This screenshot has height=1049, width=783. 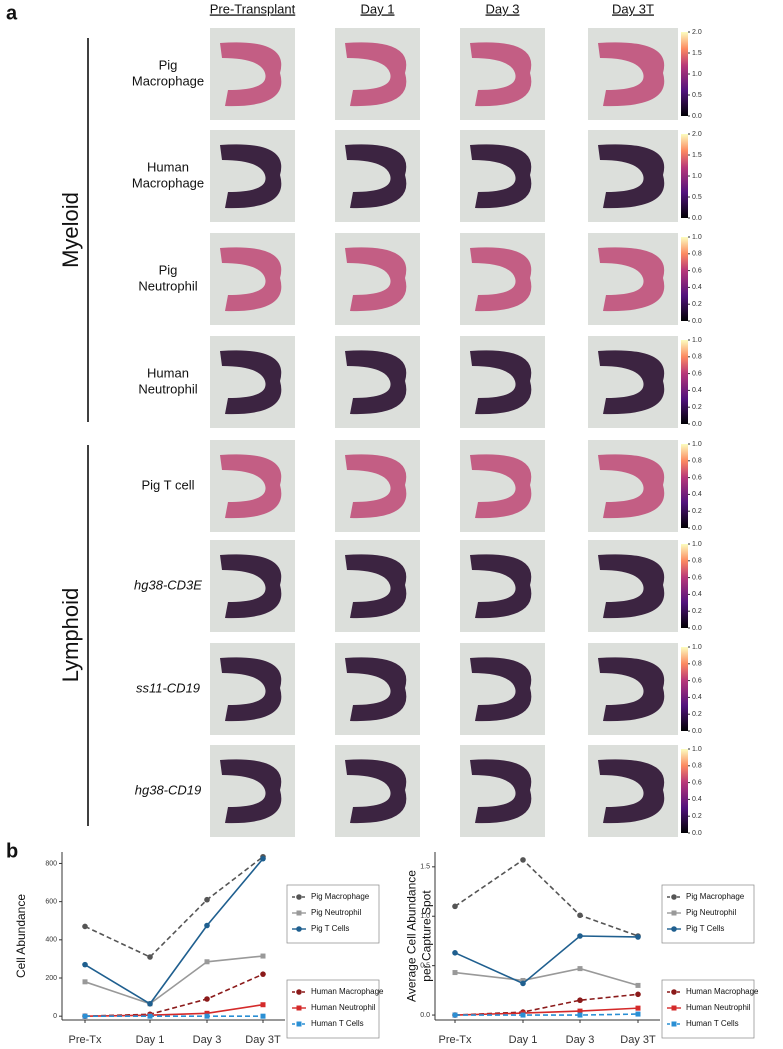 I want to click on x-tick-label: Pre-Tx, so click(x=456, y=1040).